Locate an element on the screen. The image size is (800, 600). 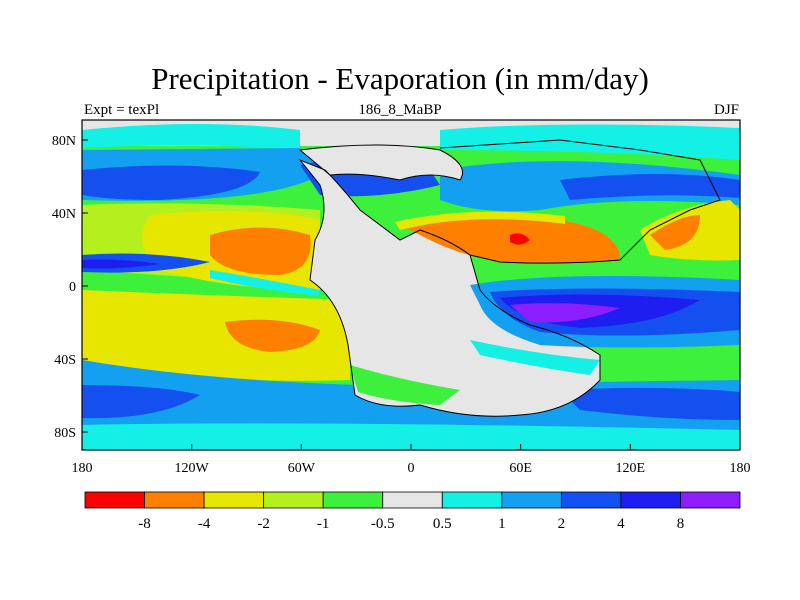
season-label: DJF is located at coordinates (726, 110).